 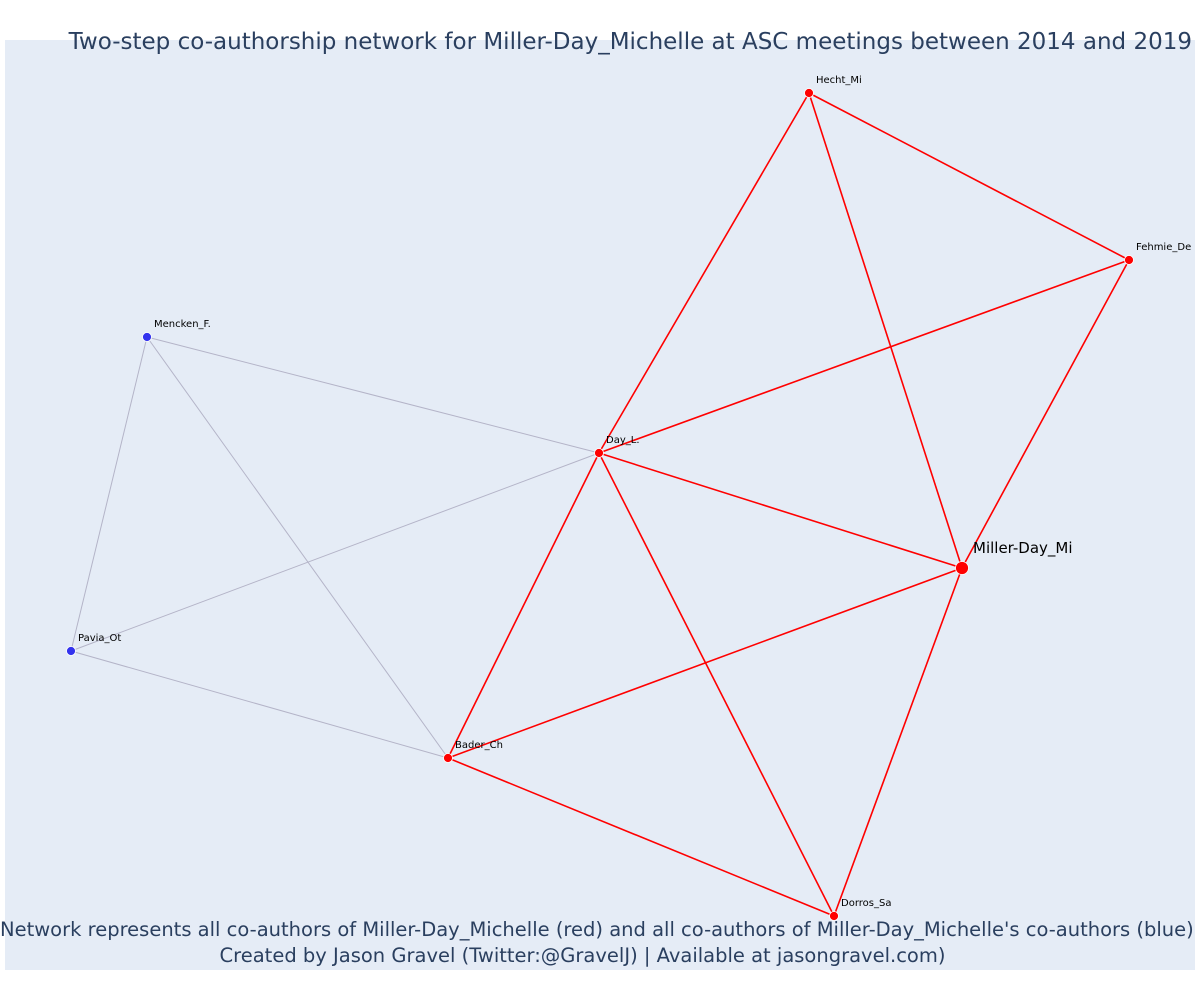 I want to click on node-label-pavia-ot: Pavia_Ot, so click(x=99, y=638).